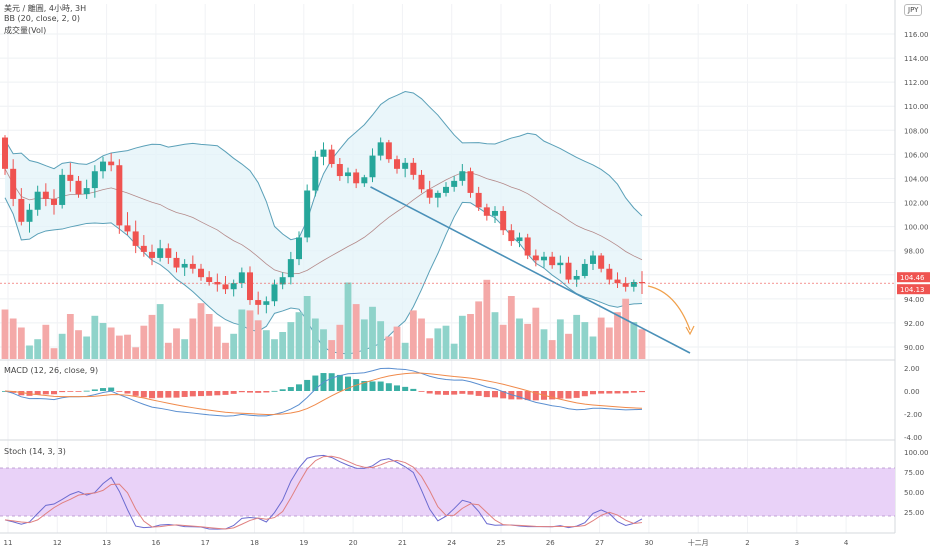 This screenshot has width=932, height=550. Describe the element at coordinates (599, 543) in the screenshot. I see `time-tick-label: 27` at that location.